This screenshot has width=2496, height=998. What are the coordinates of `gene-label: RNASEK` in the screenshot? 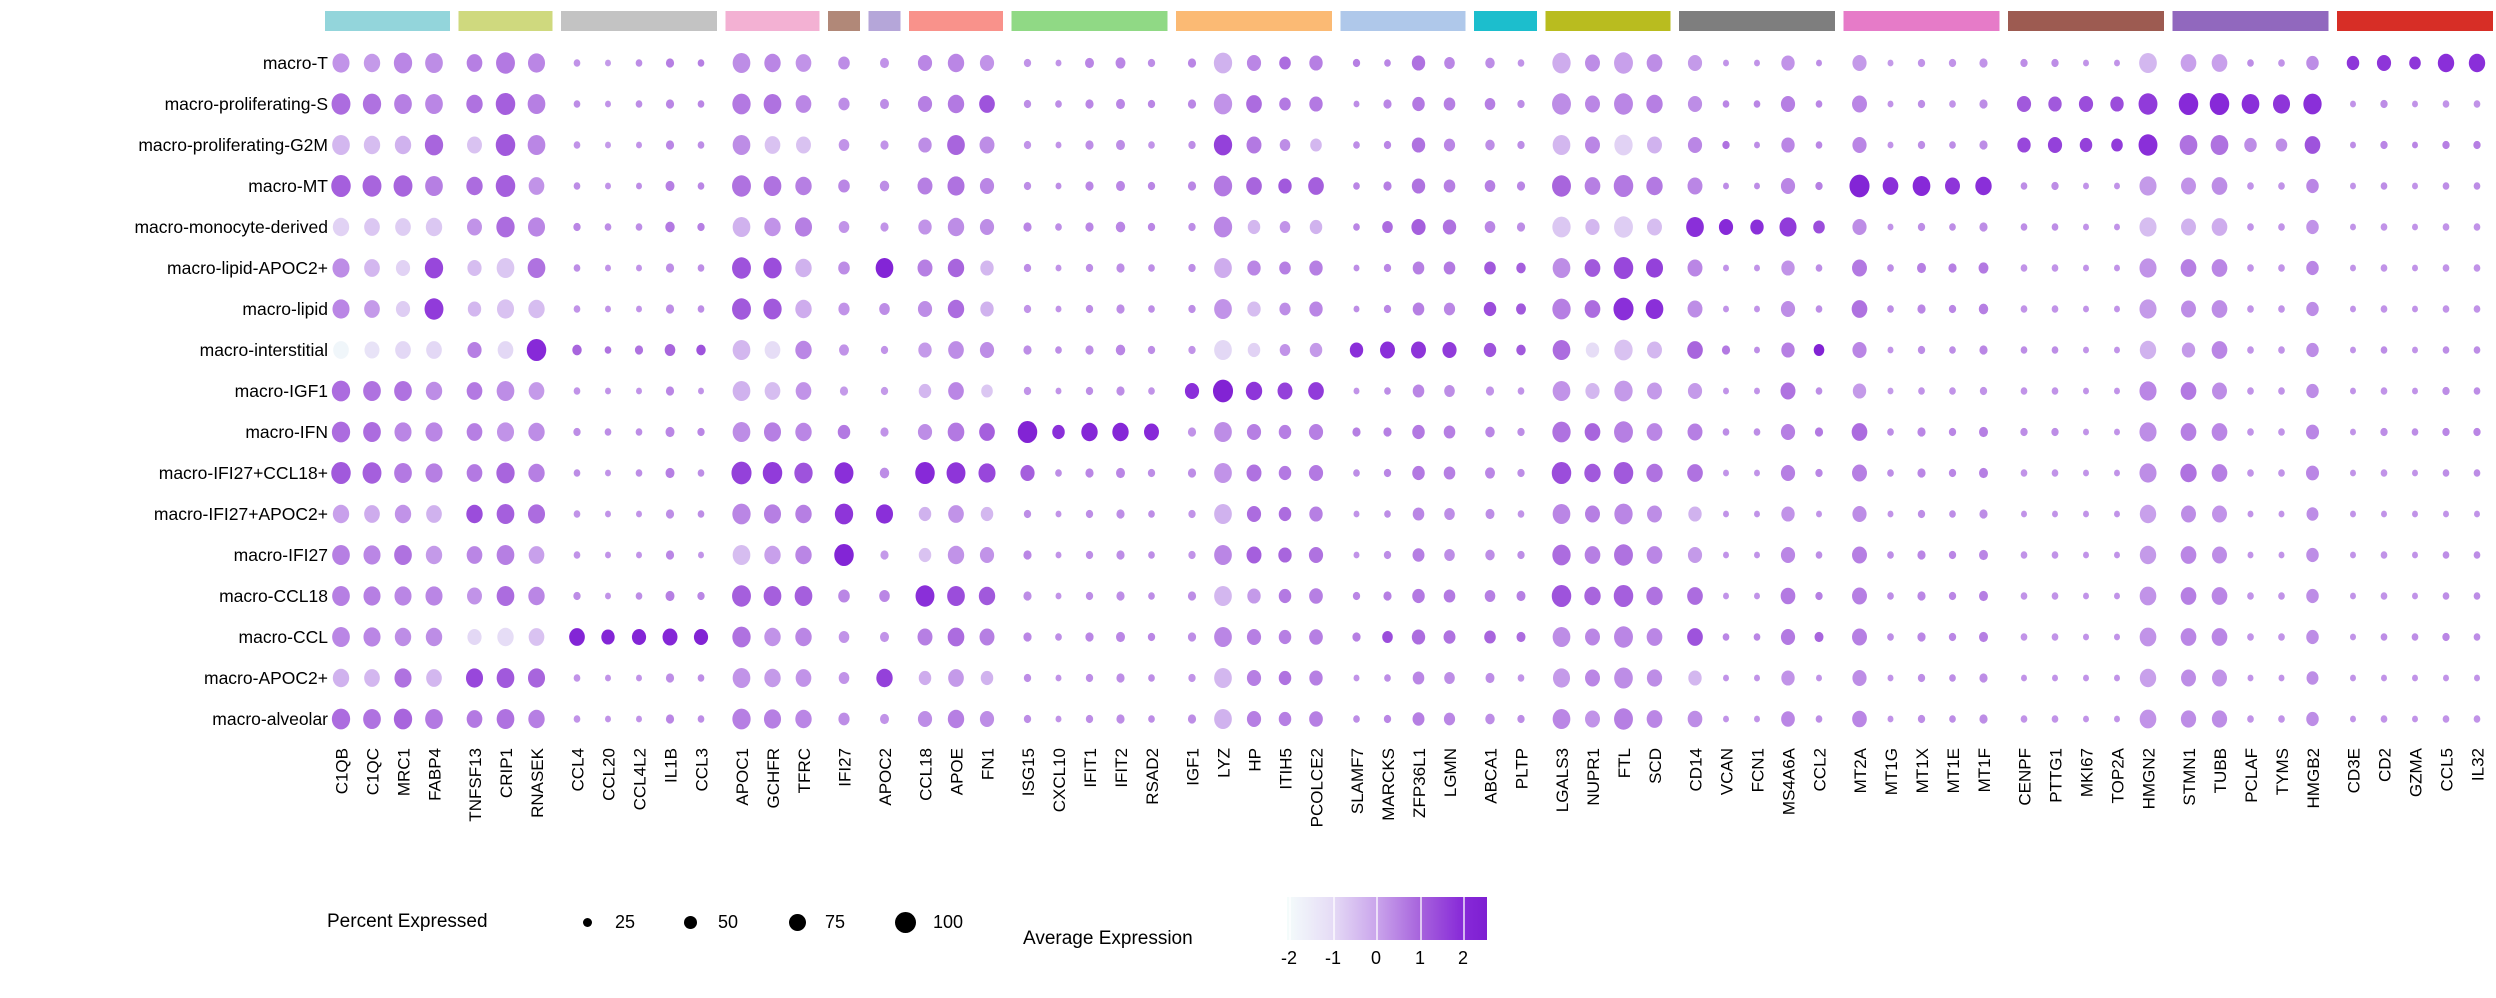 It's located at (537, 782).